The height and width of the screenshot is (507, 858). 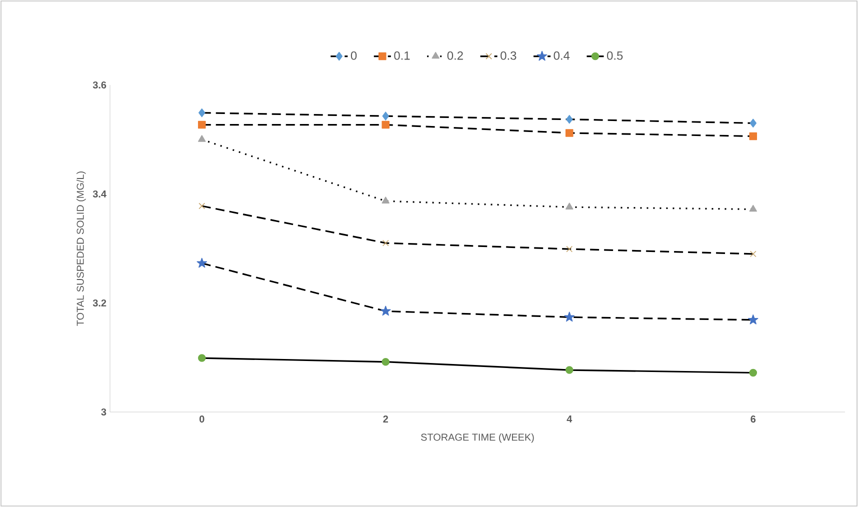 I want to click on x-tick-label: 0, so click(x=201, y=419).